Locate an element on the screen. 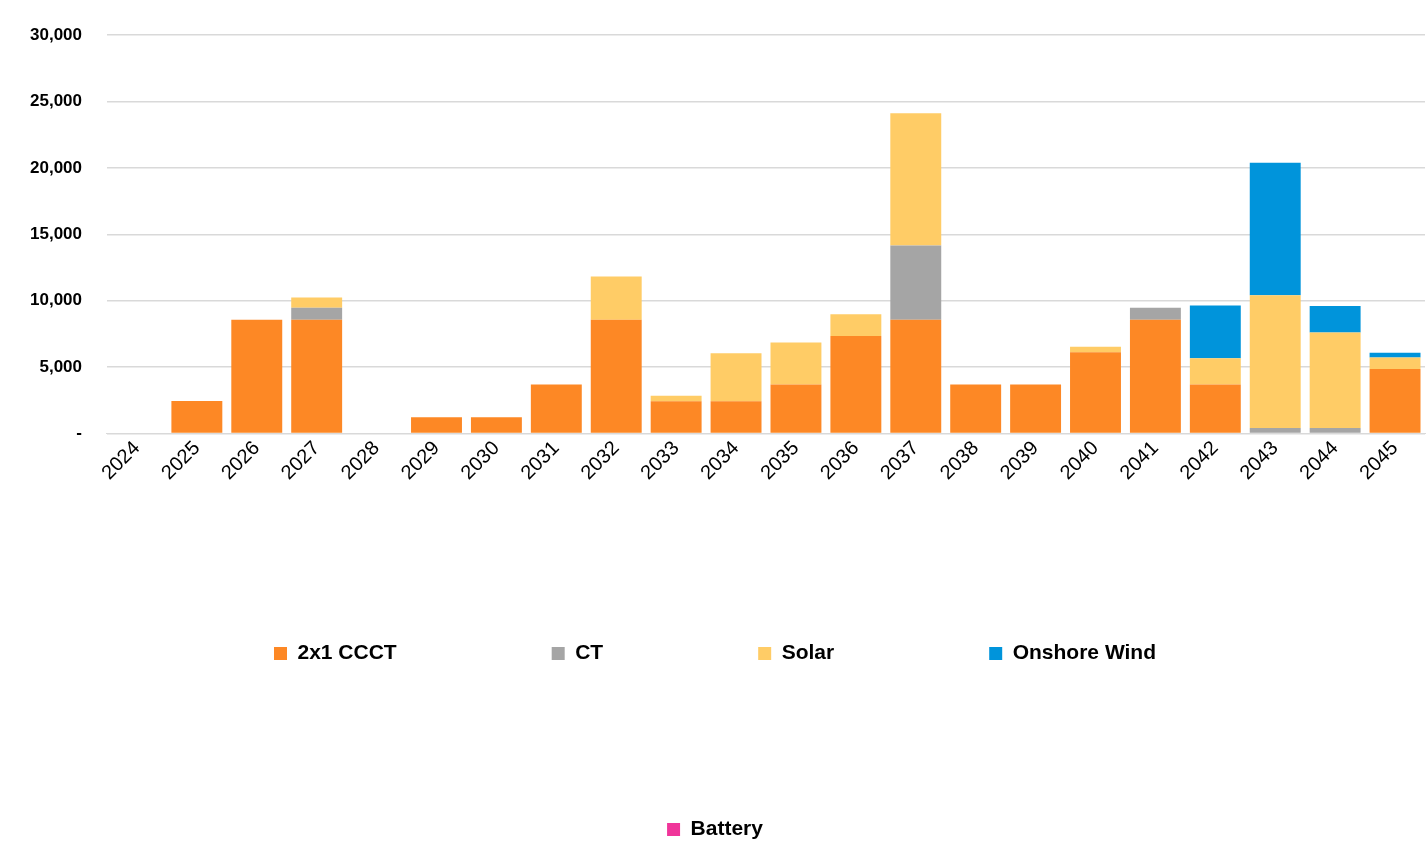  y-tick-label: 20,000 is located at coordinates (56, 167).